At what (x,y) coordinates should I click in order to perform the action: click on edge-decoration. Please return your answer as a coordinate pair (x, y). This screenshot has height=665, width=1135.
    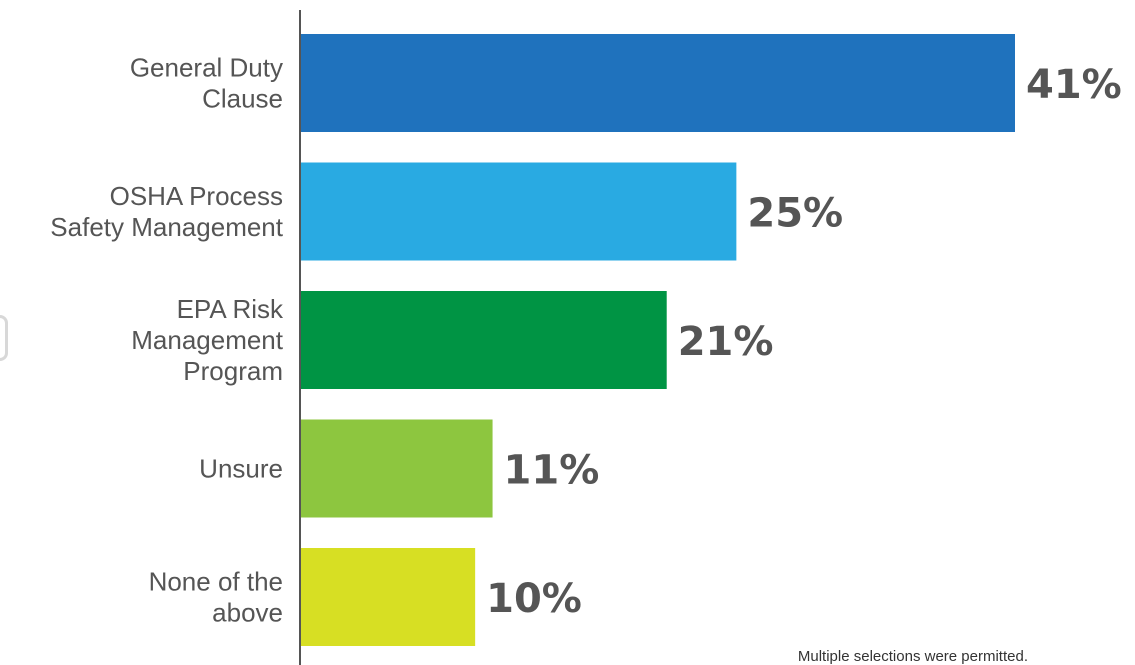
    Looking at the image, I should click on (4, 338).